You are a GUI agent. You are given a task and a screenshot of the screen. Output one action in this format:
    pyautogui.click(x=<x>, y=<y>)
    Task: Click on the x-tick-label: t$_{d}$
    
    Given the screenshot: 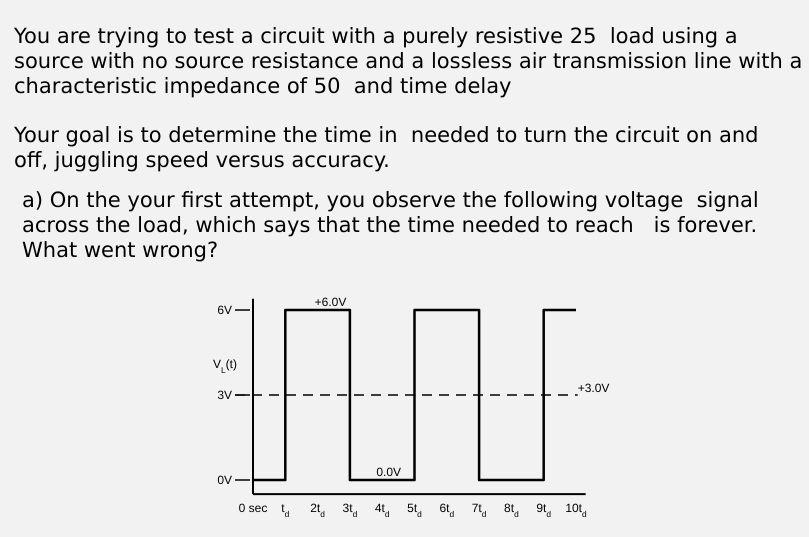 What is the action you would take?
    pyautogui.click(x=285, y=510)
    